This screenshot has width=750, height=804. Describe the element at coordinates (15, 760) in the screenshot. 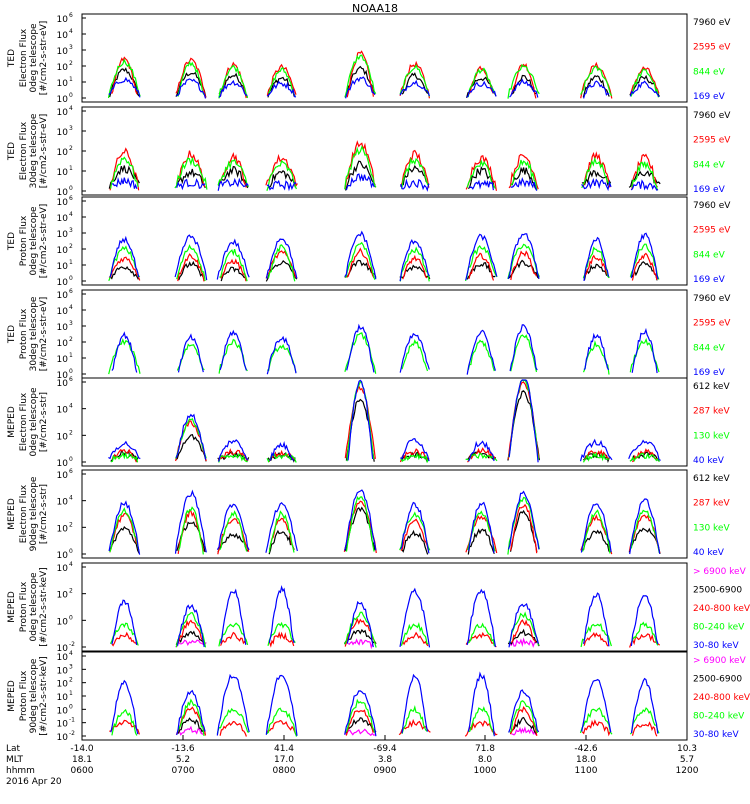

I see `x-row-name: MLT` at that location.